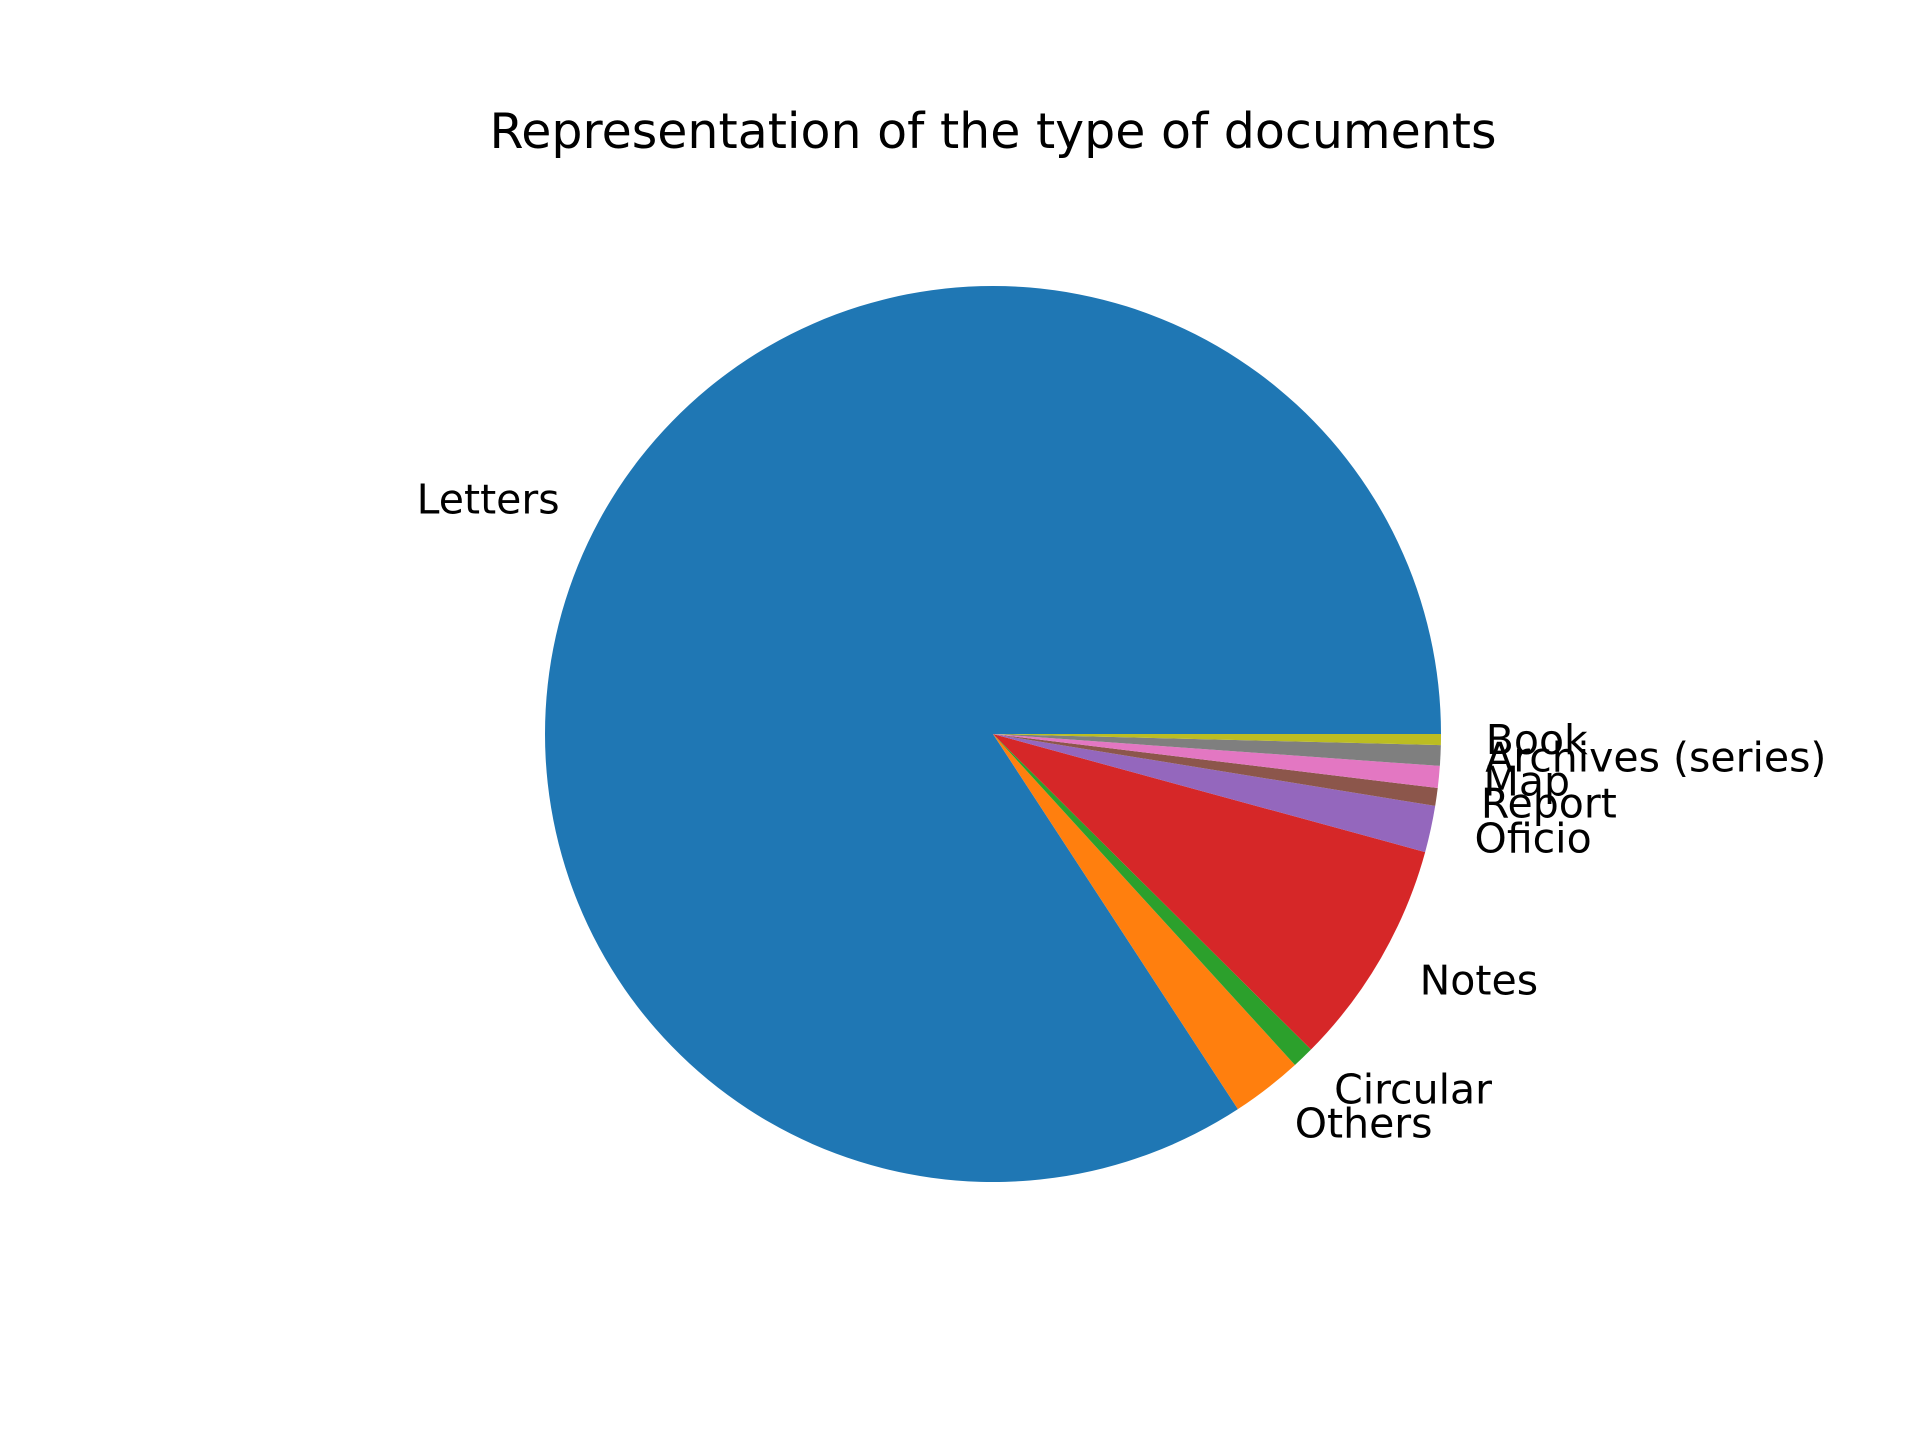  Describe the element at coordinates (1217, 750) in the screenshot. I see `pie-slice-archives-series` at that location.